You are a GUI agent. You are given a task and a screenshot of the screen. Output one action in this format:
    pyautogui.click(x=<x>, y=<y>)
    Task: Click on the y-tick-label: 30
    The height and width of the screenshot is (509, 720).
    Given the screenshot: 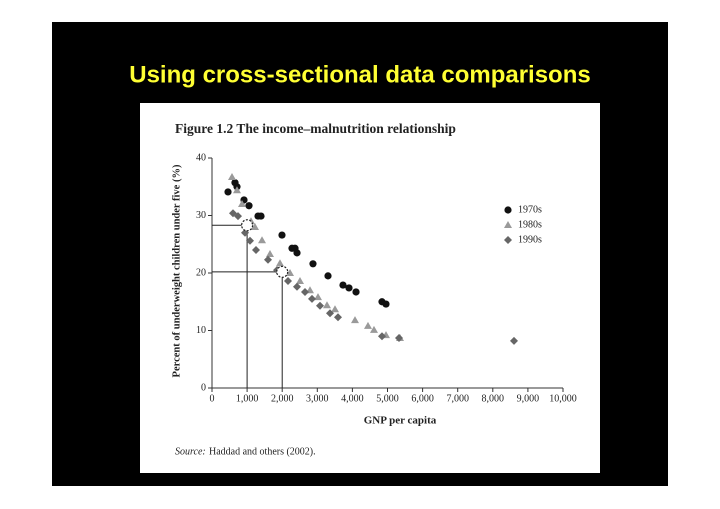 What is the action you would take?
    pyautogui.click(x=201, y=215)
    